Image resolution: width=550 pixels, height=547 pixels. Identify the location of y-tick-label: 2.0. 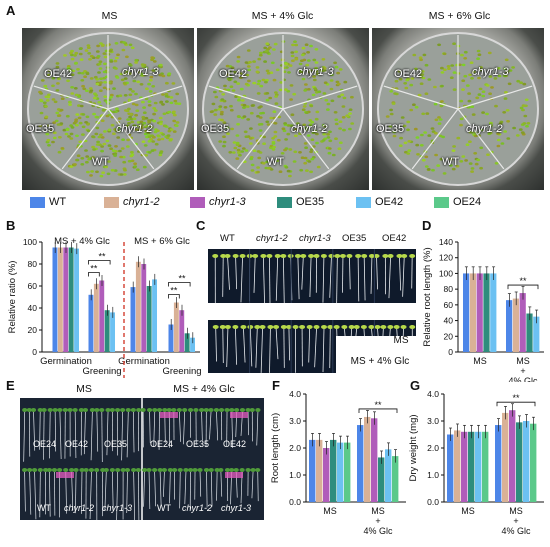
(295, 448).